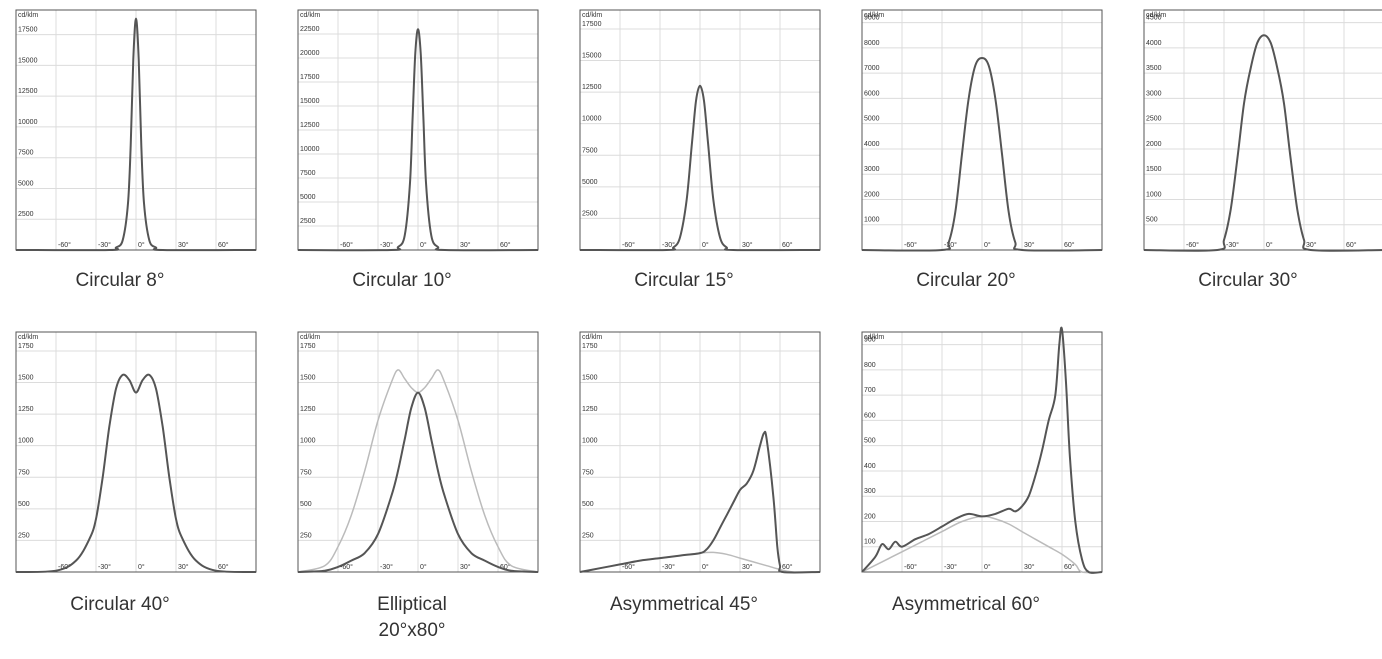  Describe the element at coordinates (966, 280) in the screenshot. I see `chart-caption: Circular 20°` at that location.